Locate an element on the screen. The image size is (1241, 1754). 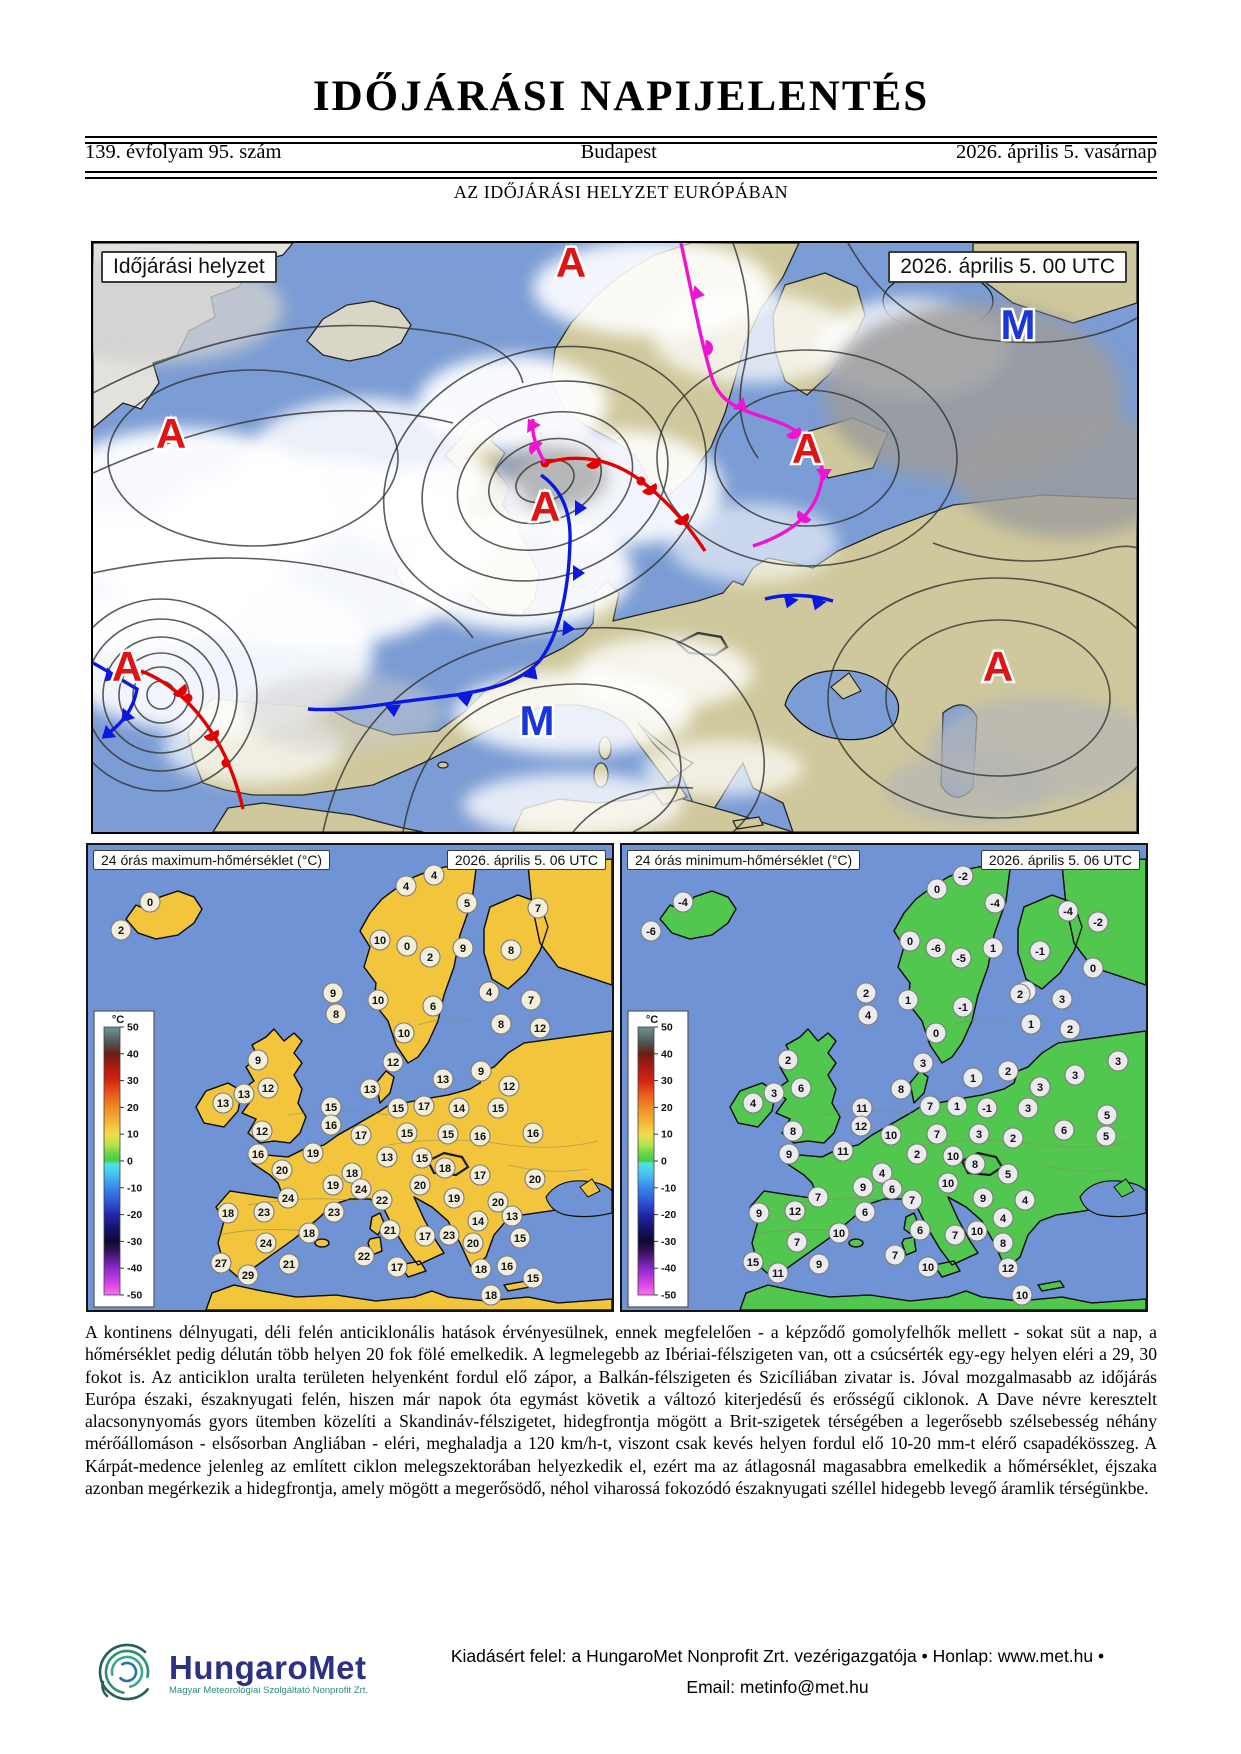
station-value: -2 is located at coordinates (963, 877).